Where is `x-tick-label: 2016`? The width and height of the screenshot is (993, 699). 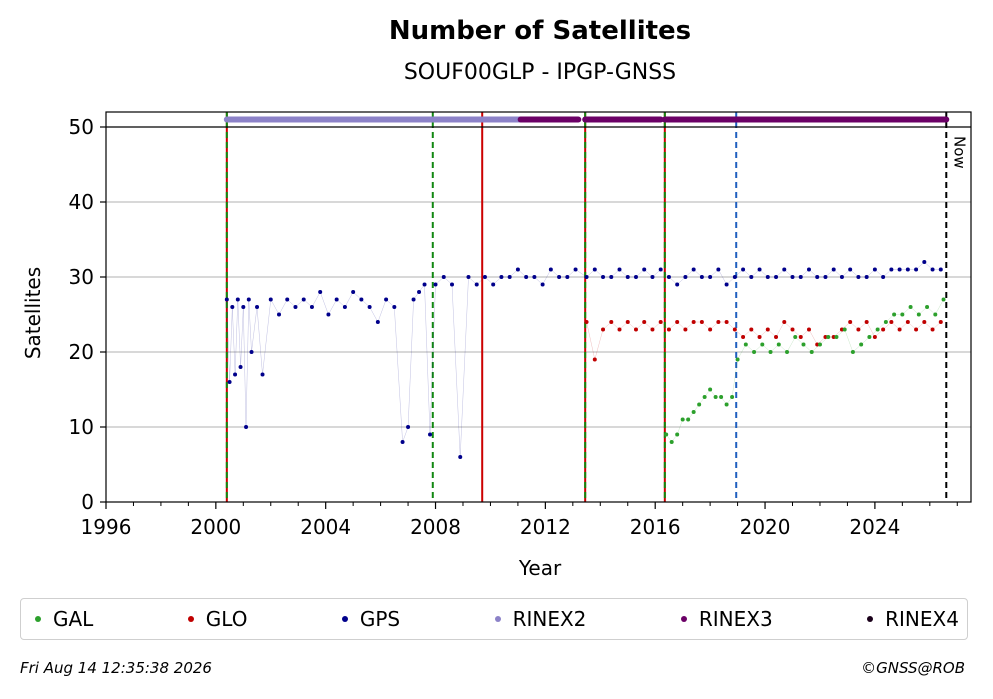
x-tick-label: 2016 is located at coordinates (655, 527).